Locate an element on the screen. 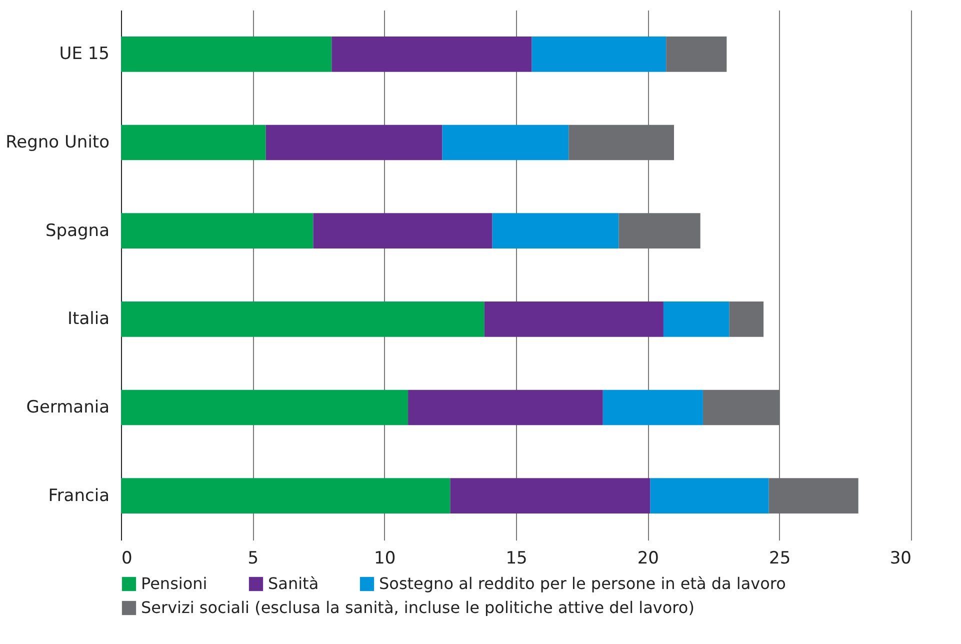  y-tick-label: UE 15 is located at coordinates (84, 54).